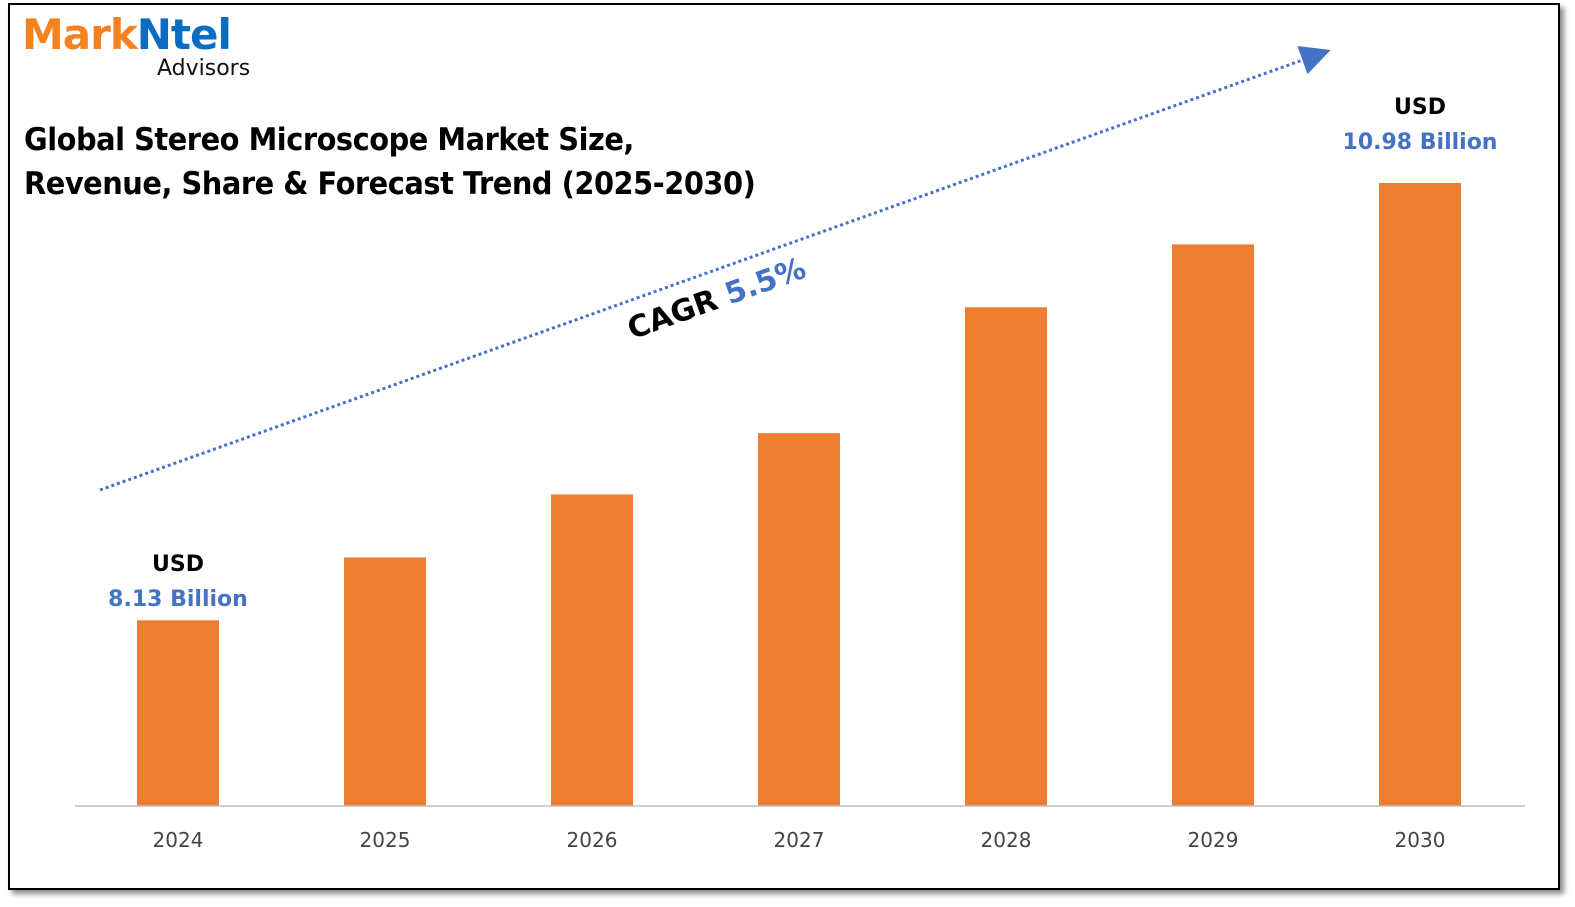 This screenshot has width=1575, height=907. What do you see at coordinates (1006, 840) in the screenshot?
I see `x-tick-label: 2028` at bounding box center [1006, 840].